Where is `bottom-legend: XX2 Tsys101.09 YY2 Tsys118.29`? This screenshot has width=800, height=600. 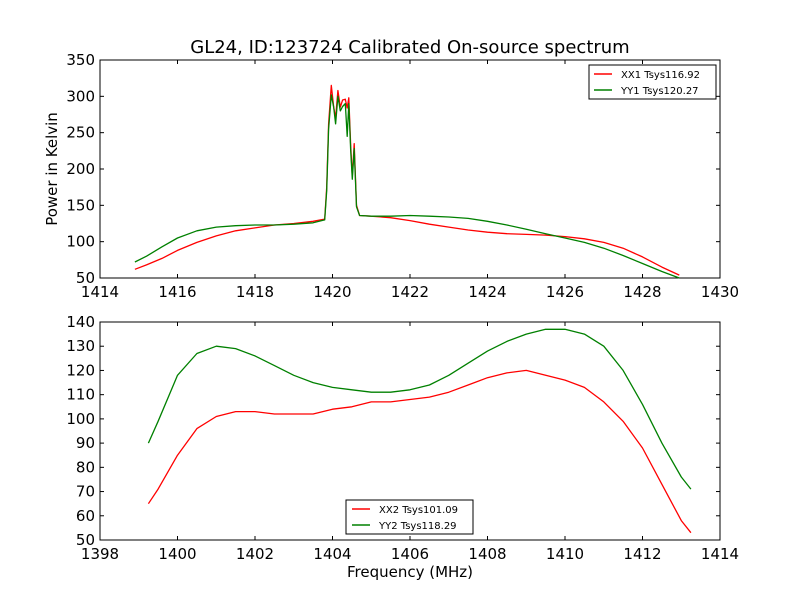 bottom-legend: XX2 Tsys101.09 YY2 Tsys118.29 is located at coordinates (409, 517).